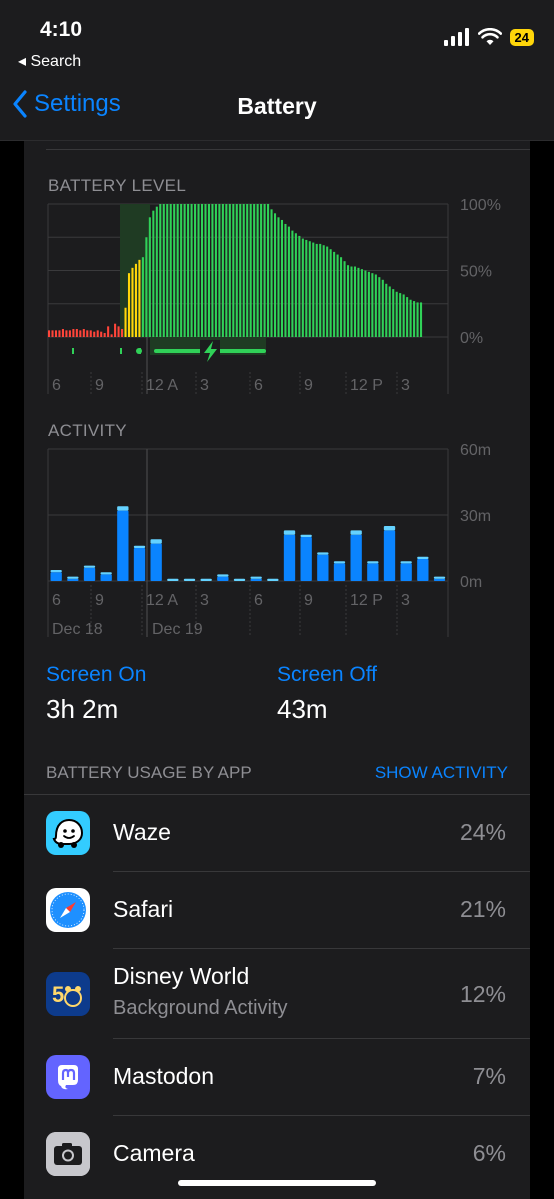 The image size is (554, 1199). What do you see at coordinates (277, 1183) in the screenshot?
I see `home-indicator` at bounding box center [277, 1183].